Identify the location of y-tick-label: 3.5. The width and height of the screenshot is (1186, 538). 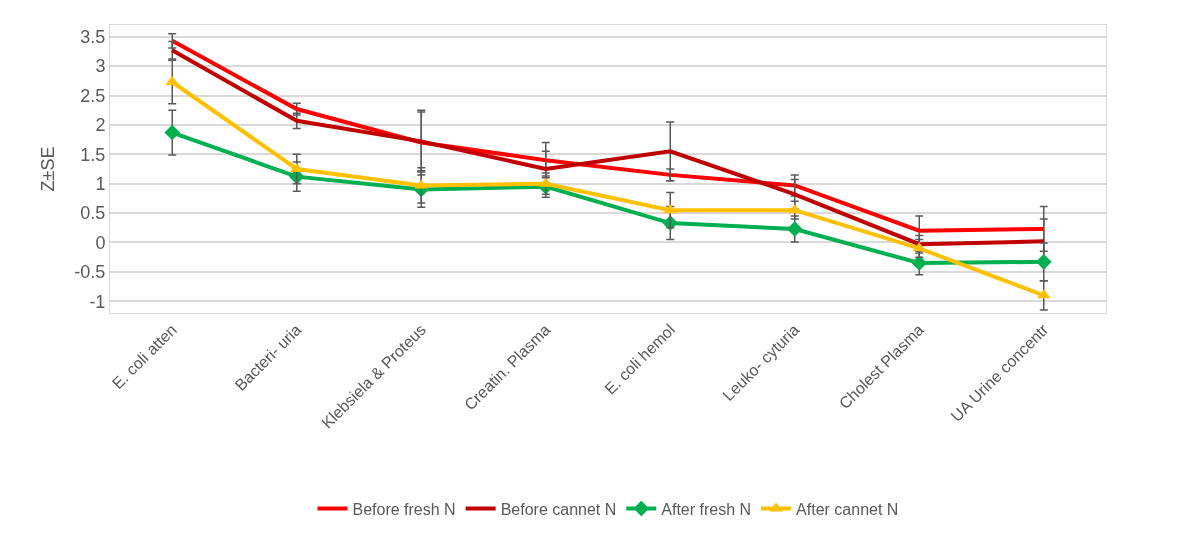
(93, 37).